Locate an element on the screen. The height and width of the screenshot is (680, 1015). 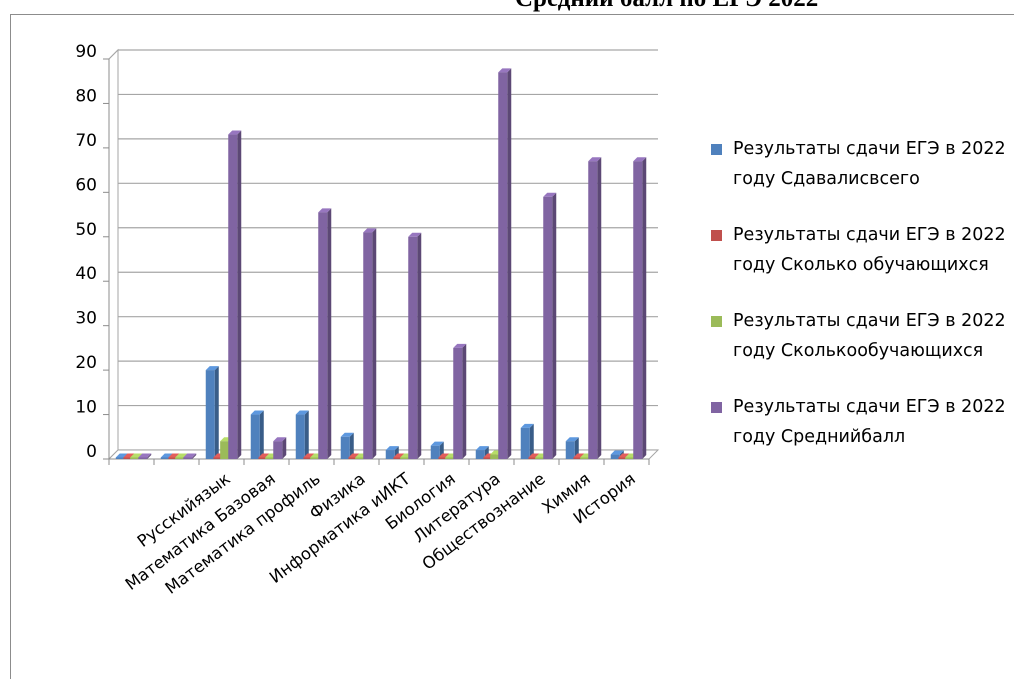
y-tick-labels: 0 10 20 30 40 50 60 70 80 90 is located at coordinates (86, 252).